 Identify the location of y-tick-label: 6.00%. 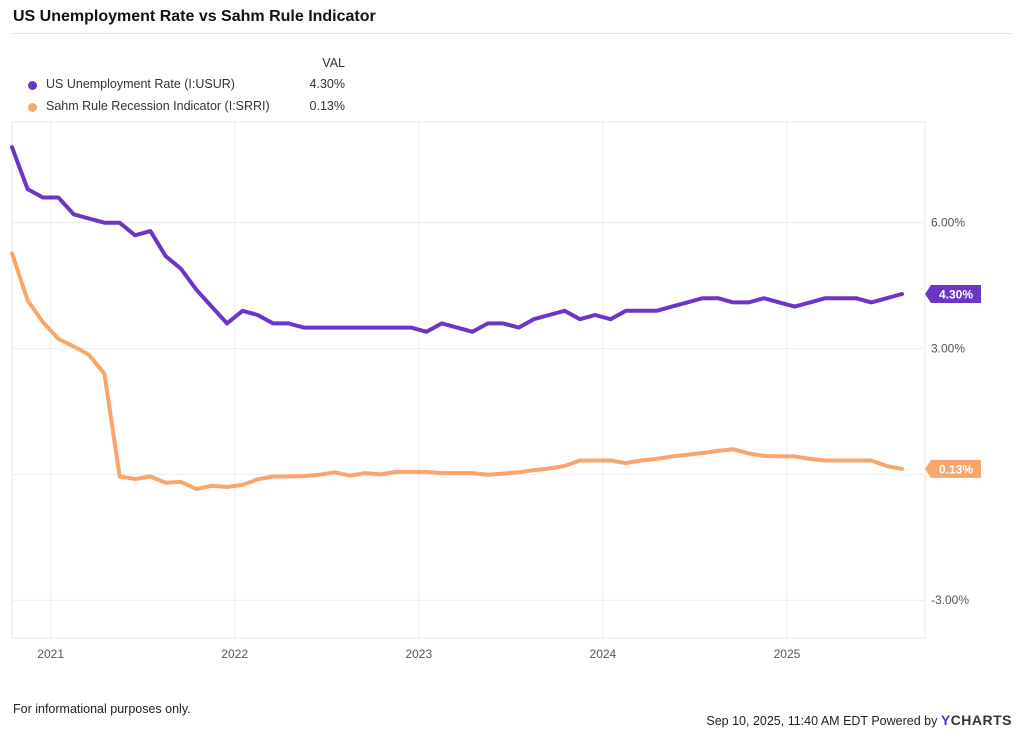
(948, 223).